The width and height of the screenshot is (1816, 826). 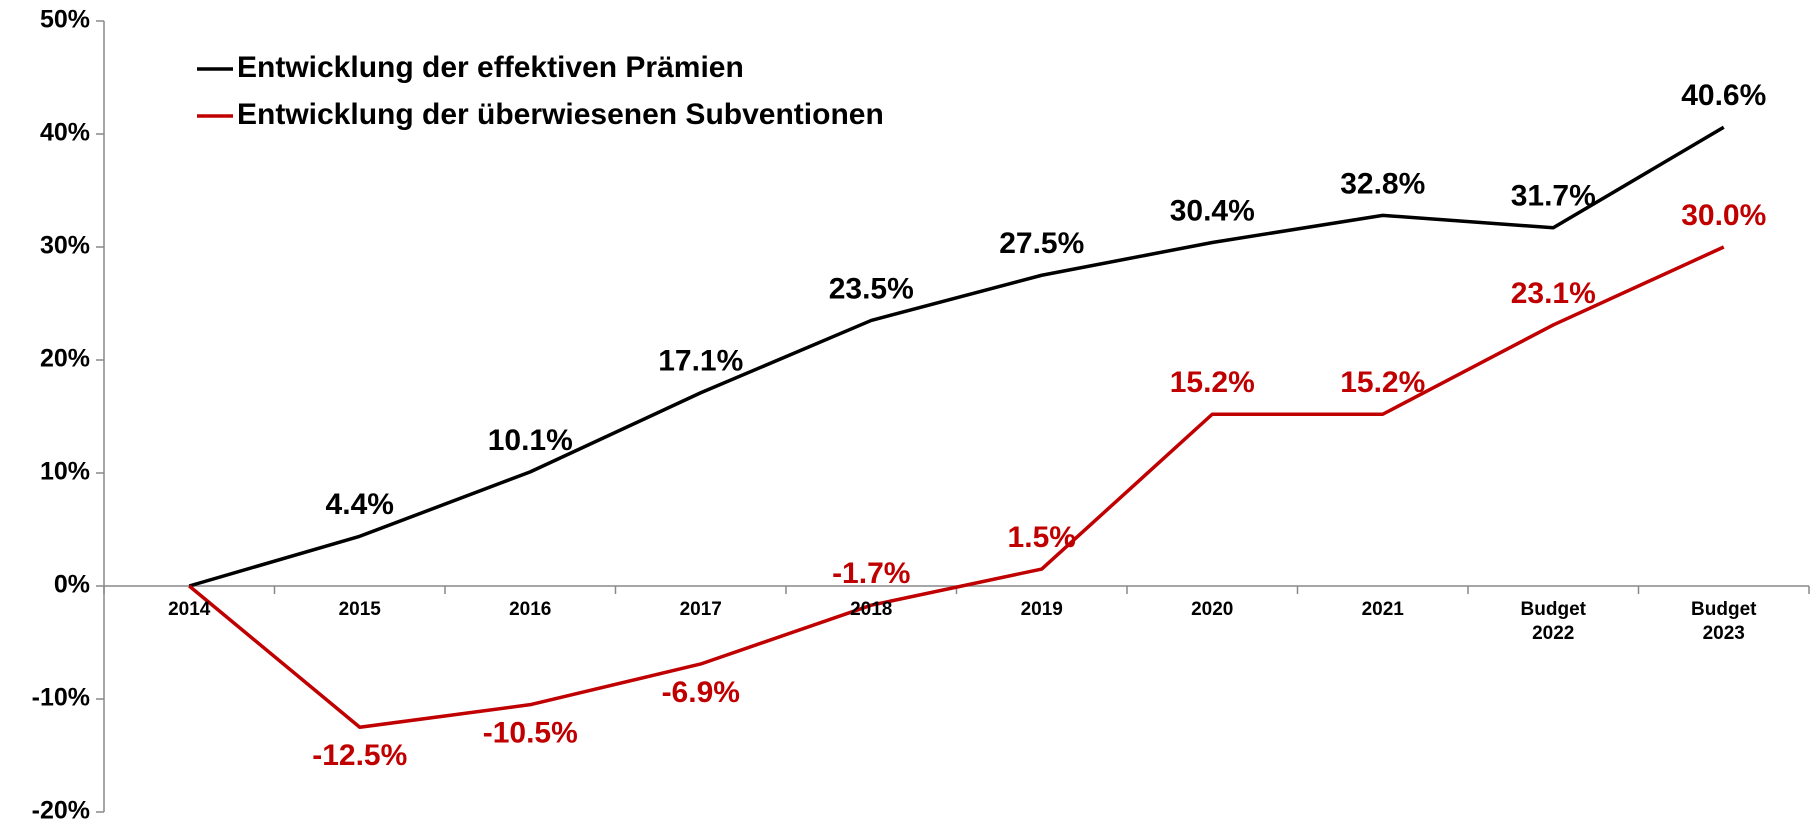 I want to click on x-tick-label: 2020, so click(x=1212, y=609).